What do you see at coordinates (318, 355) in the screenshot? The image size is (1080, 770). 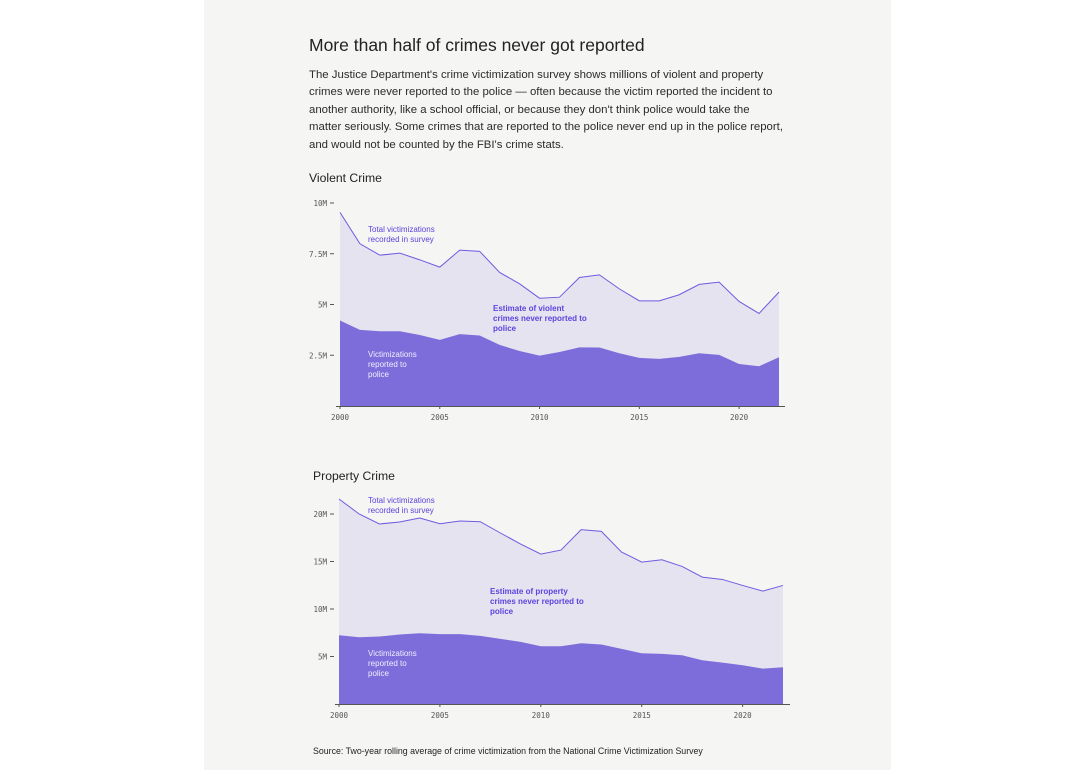 I see `y-tick-label: 2.5M` at bounding box center [318, 355].